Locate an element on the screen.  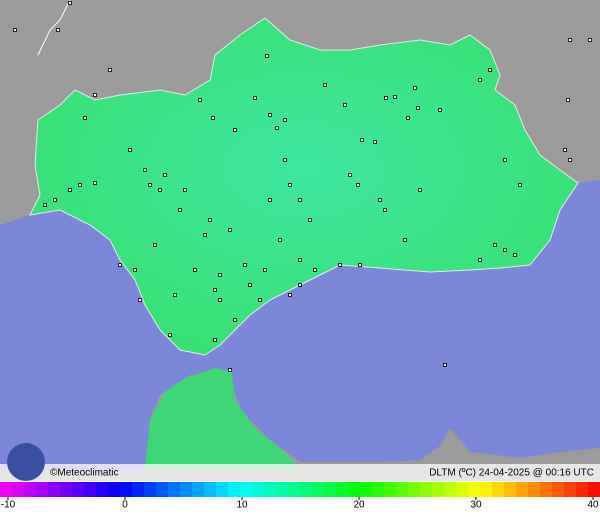
credit: ©Meteoclimatic is located at coordinates (84, 473).